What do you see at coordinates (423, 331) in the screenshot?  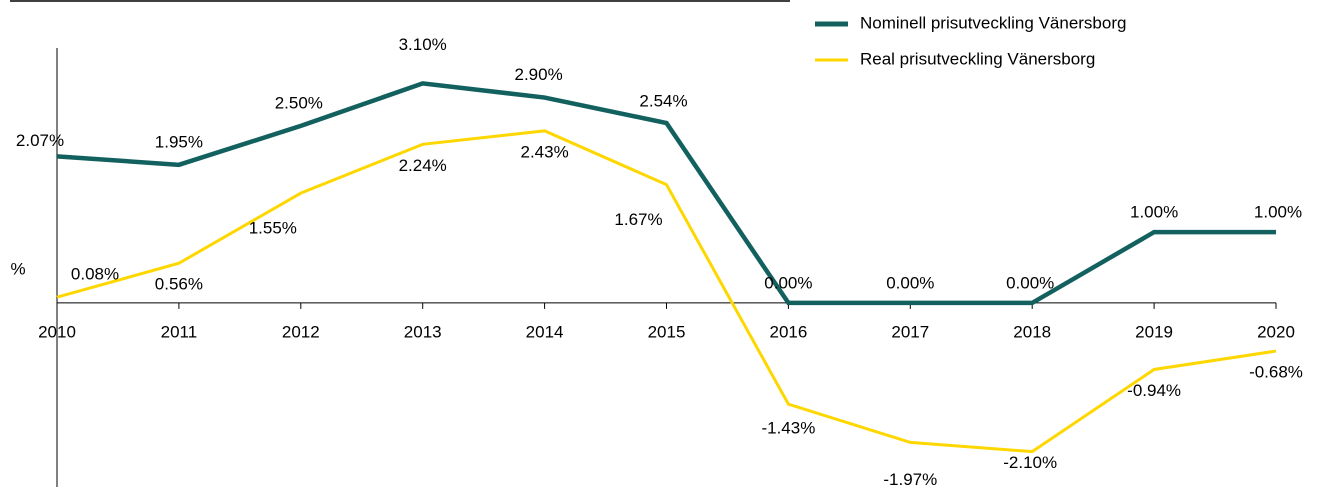 I see `x-tick-label: 2013` at bounding box center [423, 331].